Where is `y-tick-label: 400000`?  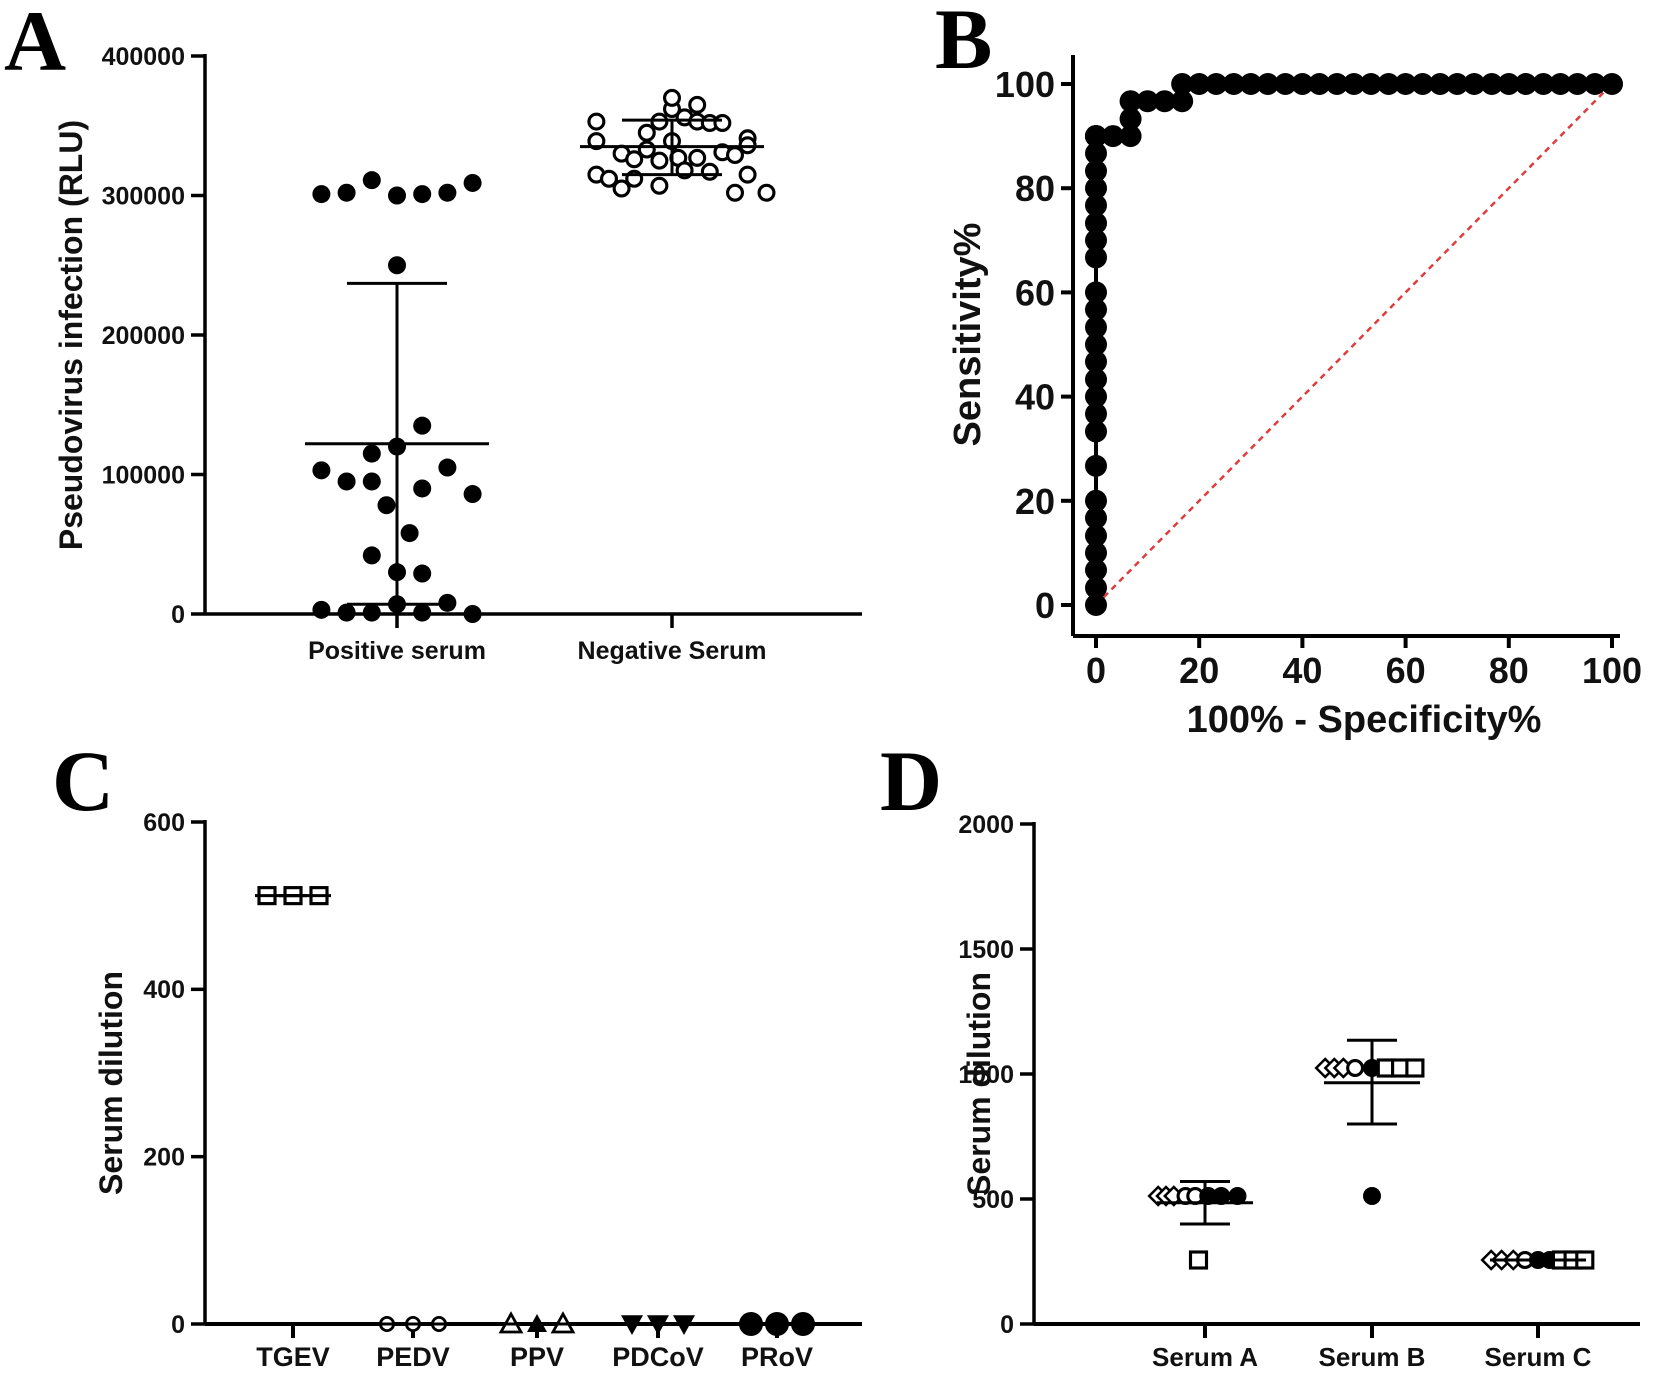 y-tick-label: 400000 is located at coordinates (143, 57).